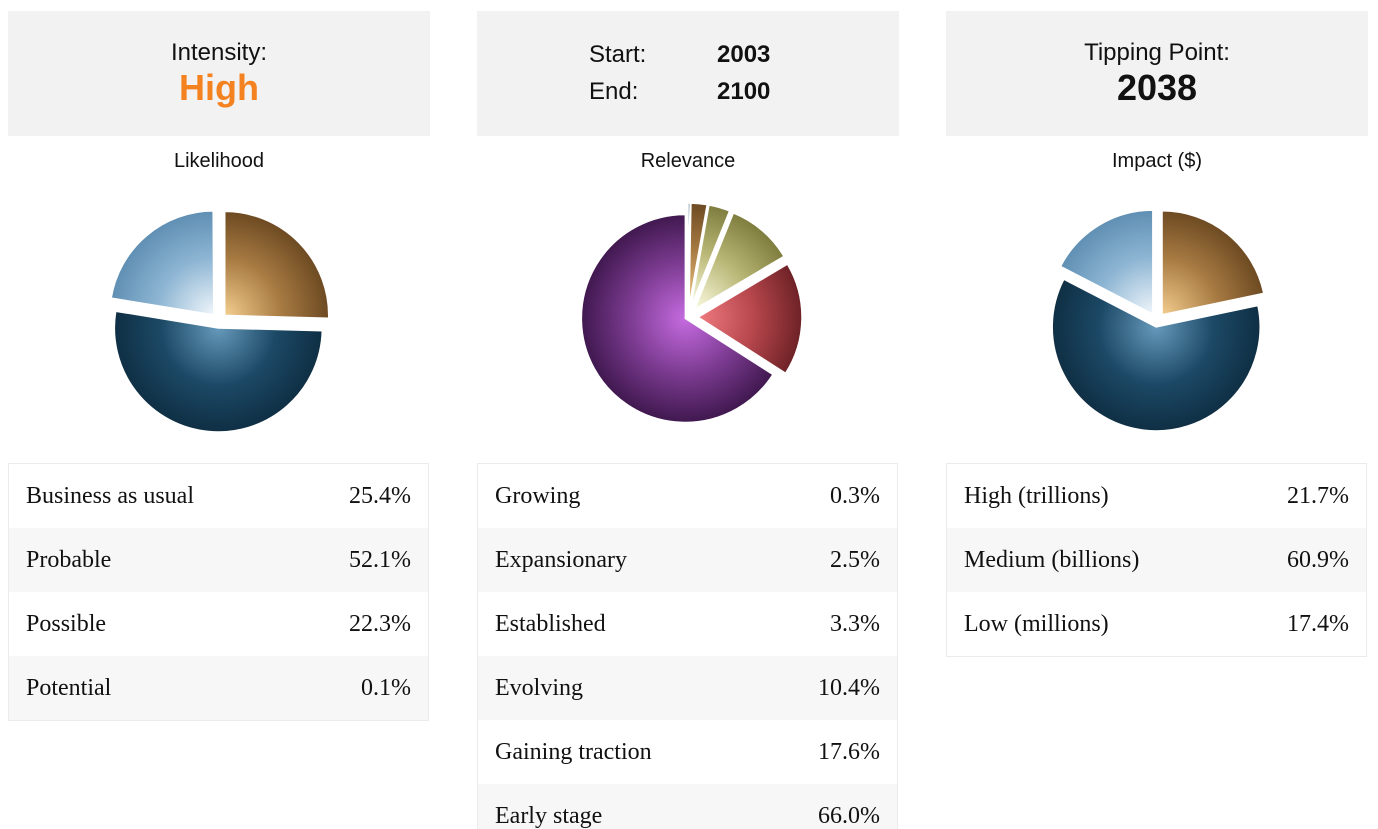  What do you see at coordinates (855, 559) in the screenshot?
I see `row-value: 2.5%` at bounding box center [855, 559].